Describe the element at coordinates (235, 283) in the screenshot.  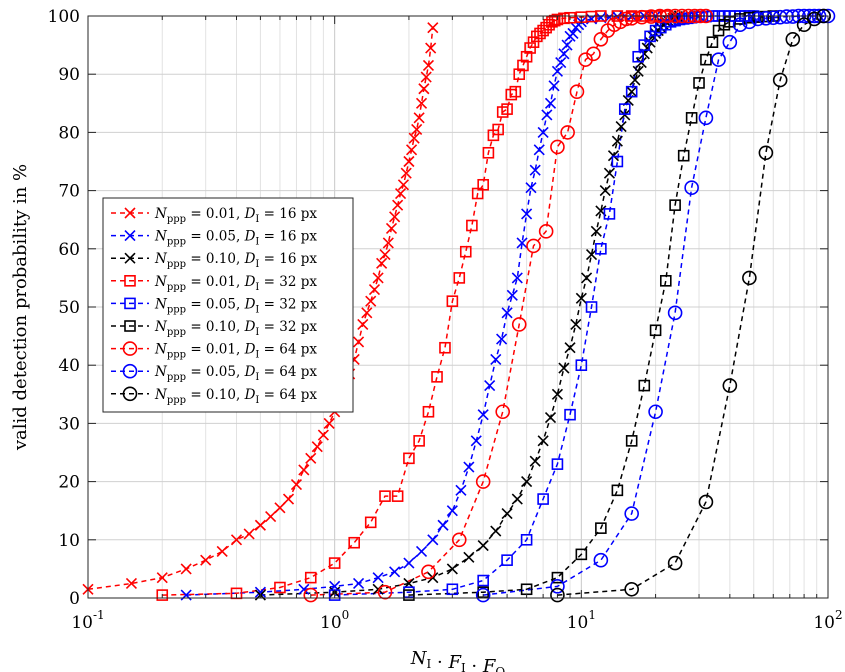
I see `legend-entry: Nppp = 0.01, DI = 32 px` at that location.